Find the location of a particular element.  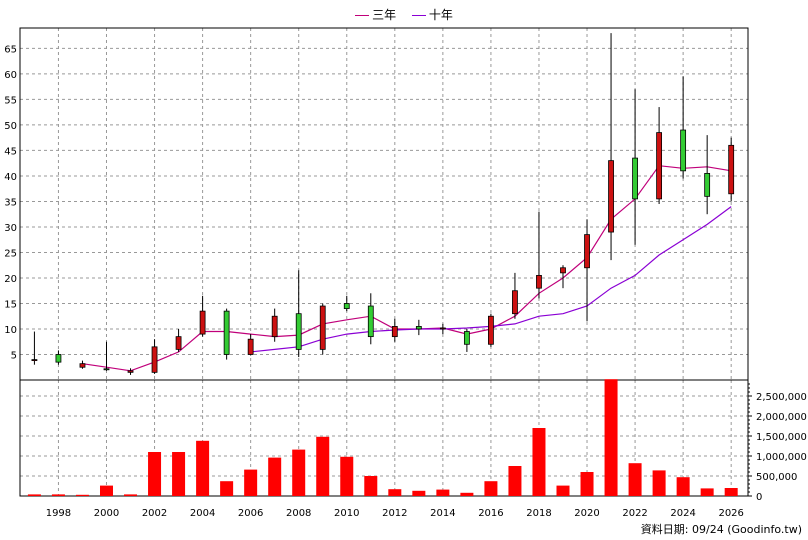

legend-swatch-ten-year is located at coordinates (418, 15).